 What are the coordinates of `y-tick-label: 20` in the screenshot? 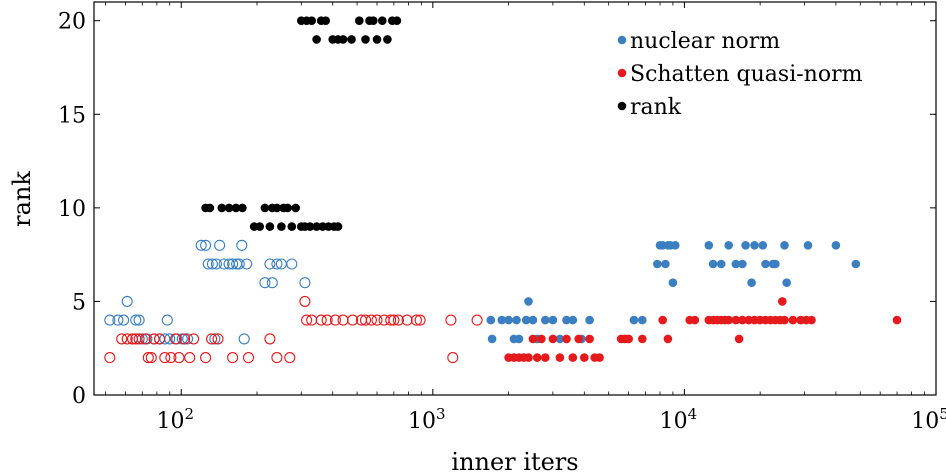 It's located at (72, 22).